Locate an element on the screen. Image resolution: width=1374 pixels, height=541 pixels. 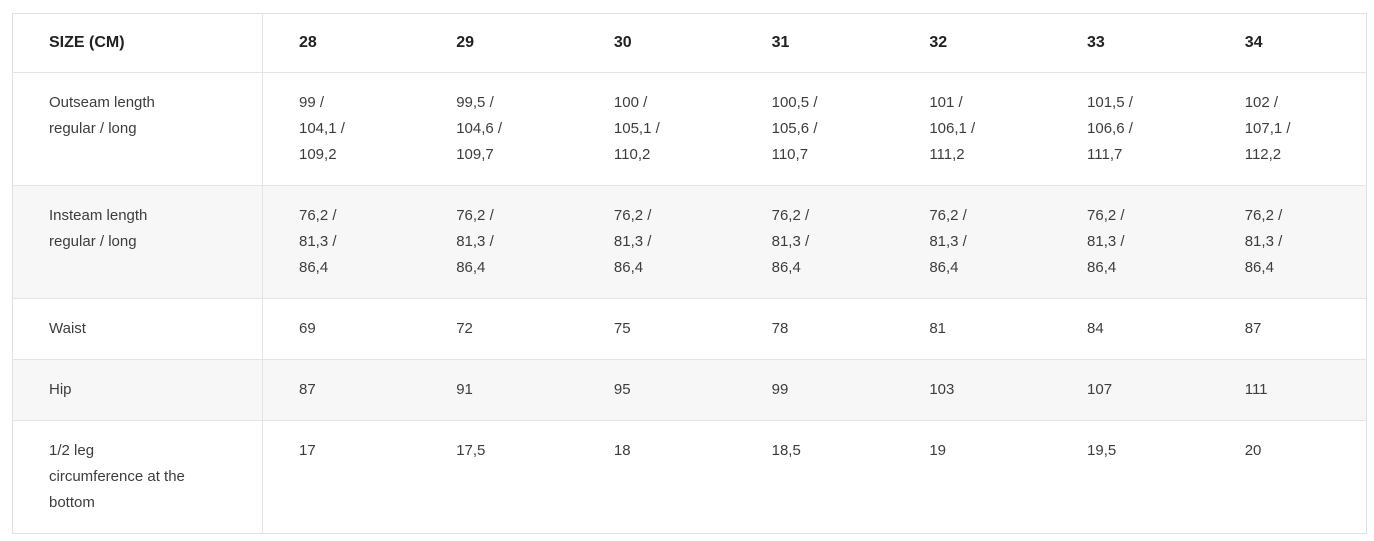
row-label: Outseam length regular / long is located at coordinates (137, 129).